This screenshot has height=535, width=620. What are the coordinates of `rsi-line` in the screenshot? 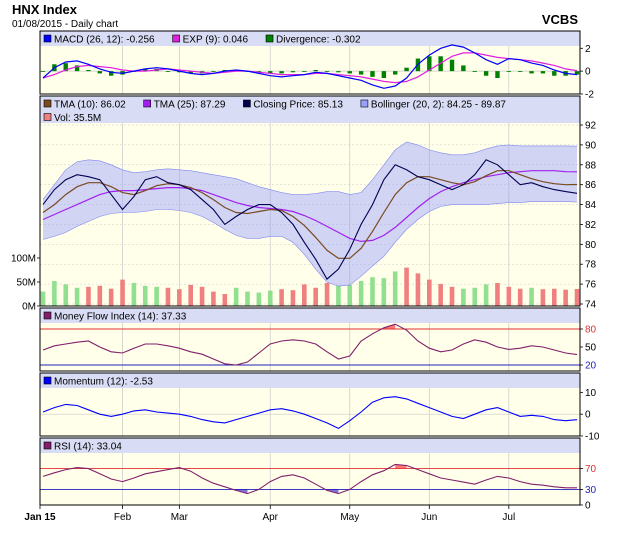 It's located at (309, 479).